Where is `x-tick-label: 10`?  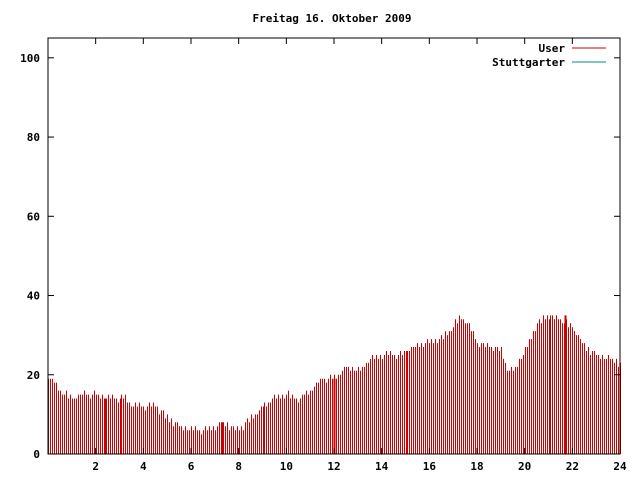 x-tick-label: 10 is located at coordinates (286, 466).